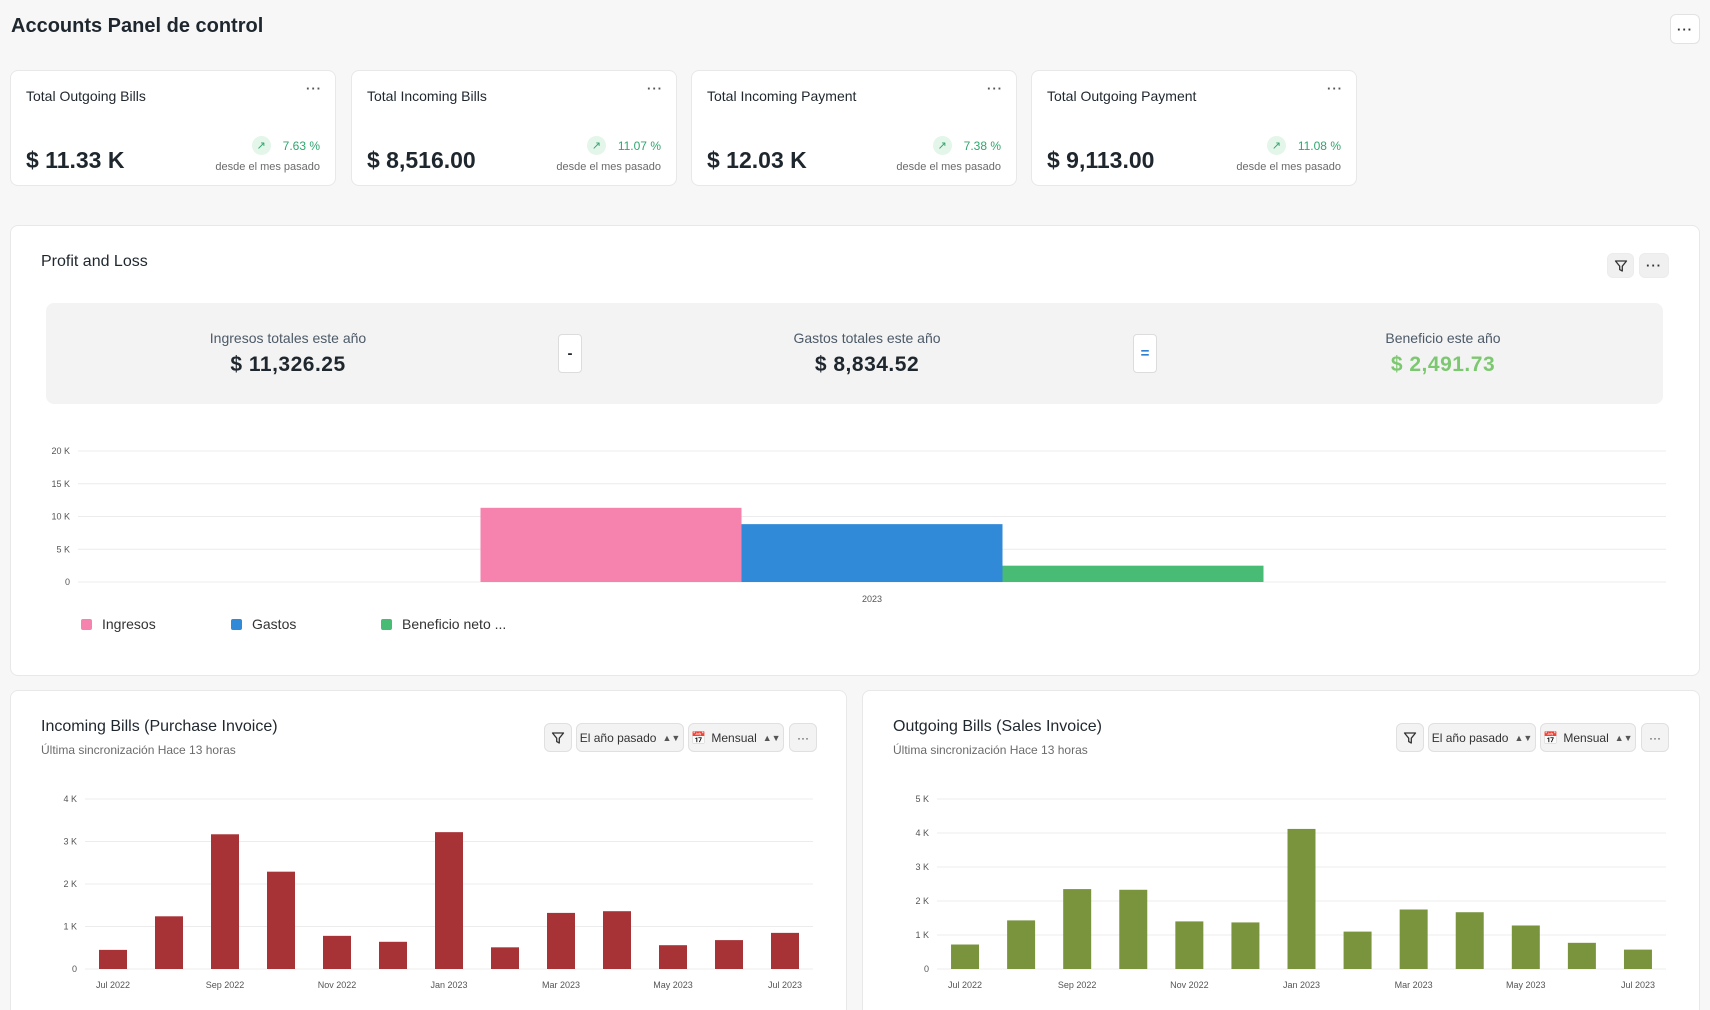 Image resolution: width=1710 pixels, height=1010 pixels. I want to click on card-value: $ 8,516.00, so click(421, 160).